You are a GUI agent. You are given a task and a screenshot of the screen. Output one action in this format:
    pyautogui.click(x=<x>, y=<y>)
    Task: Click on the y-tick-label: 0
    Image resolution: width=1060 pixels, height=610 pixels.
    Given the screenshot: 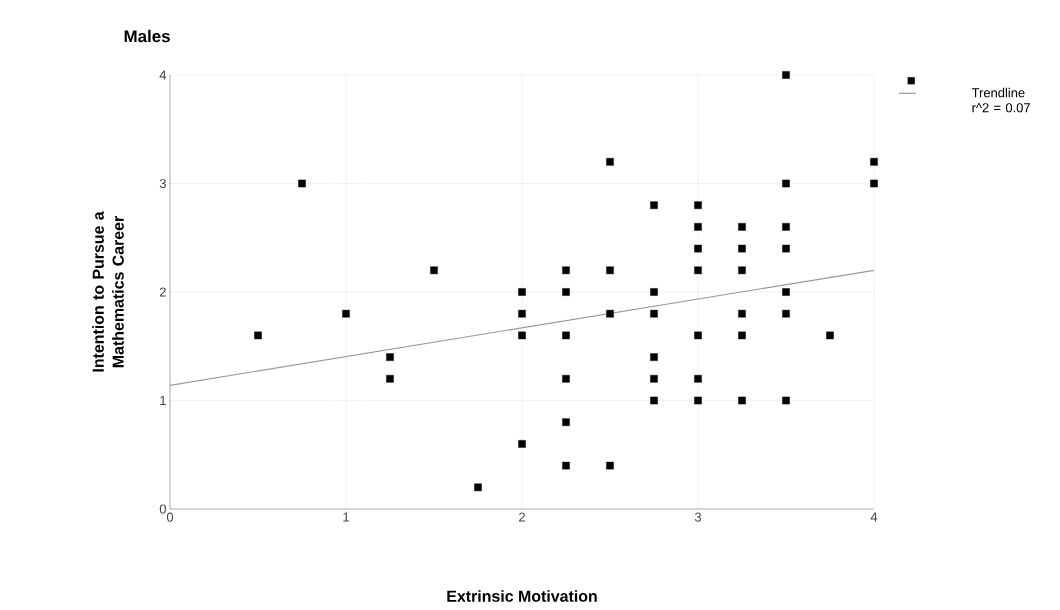 What is the action you would take?
    pyautogui.click(x=162, y=509)
    